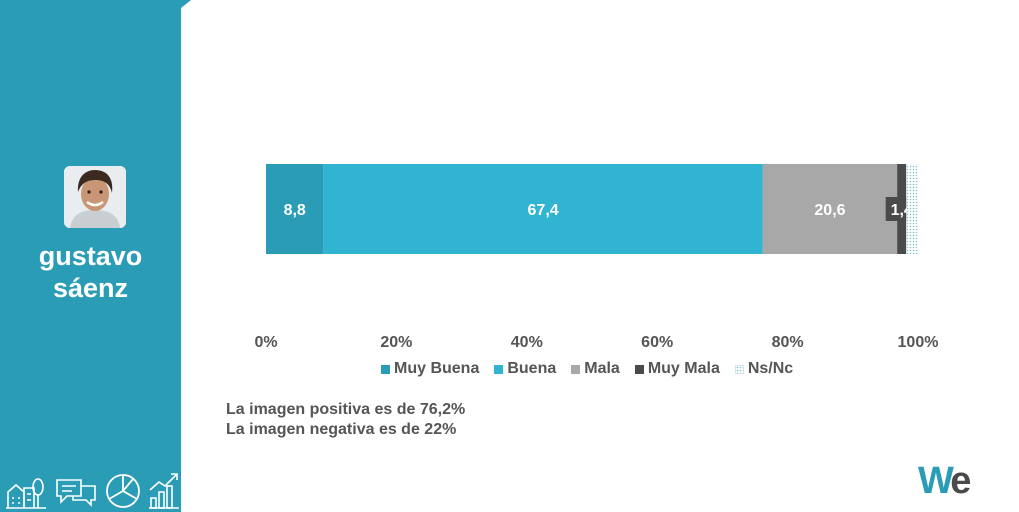  I want to click on x-tick-label: 0%, so click(265, 342).